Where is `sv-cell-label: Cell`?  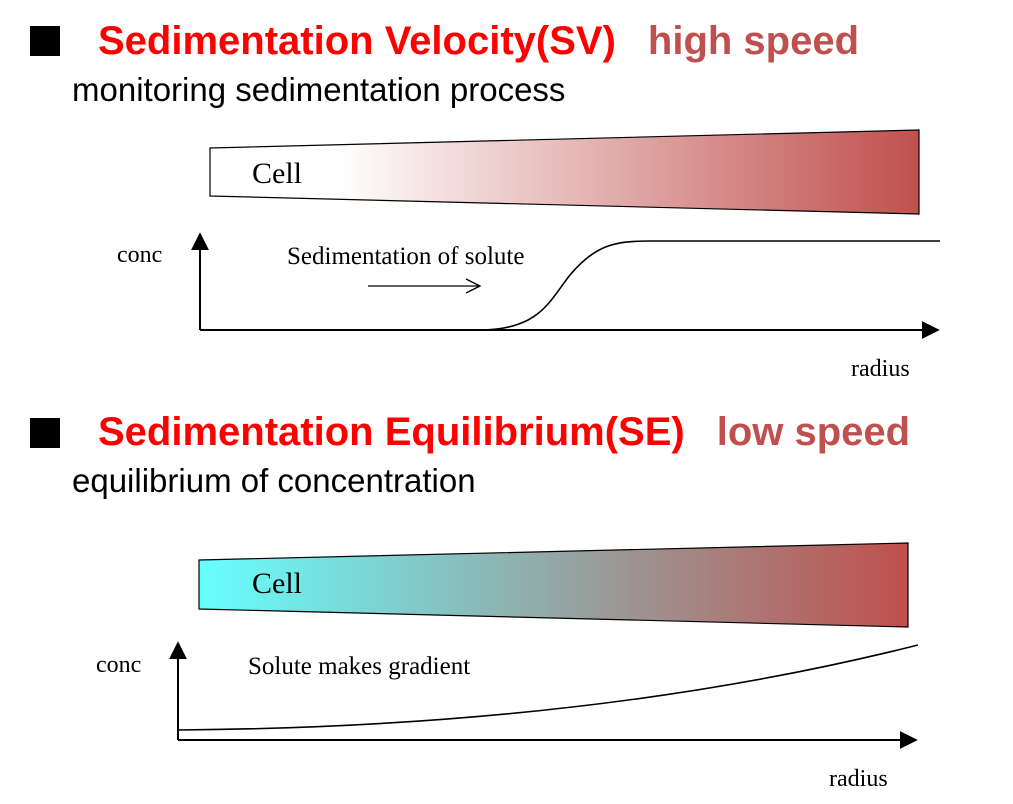 sv-cell-label: Cell is located at coordinates (277, 173).